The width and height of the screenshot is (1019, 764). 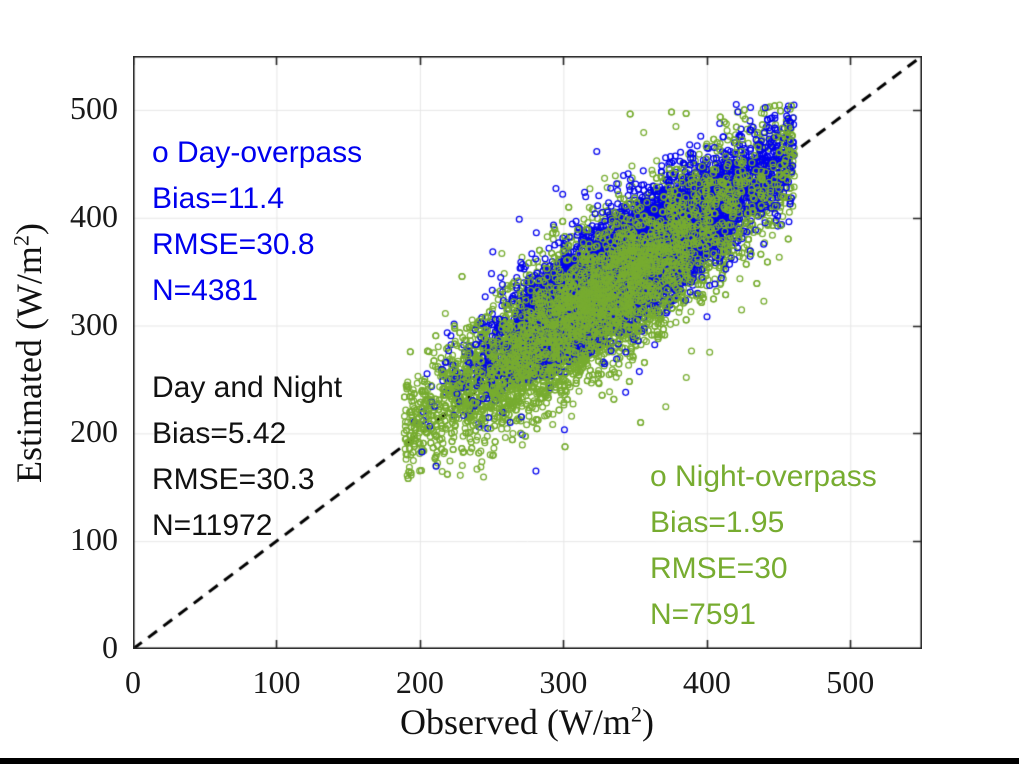 What do you see at coordinates (21, 240) in the screenshot?
I see `y-axis-label-superscript: 2` at bounding box center [21, 240].